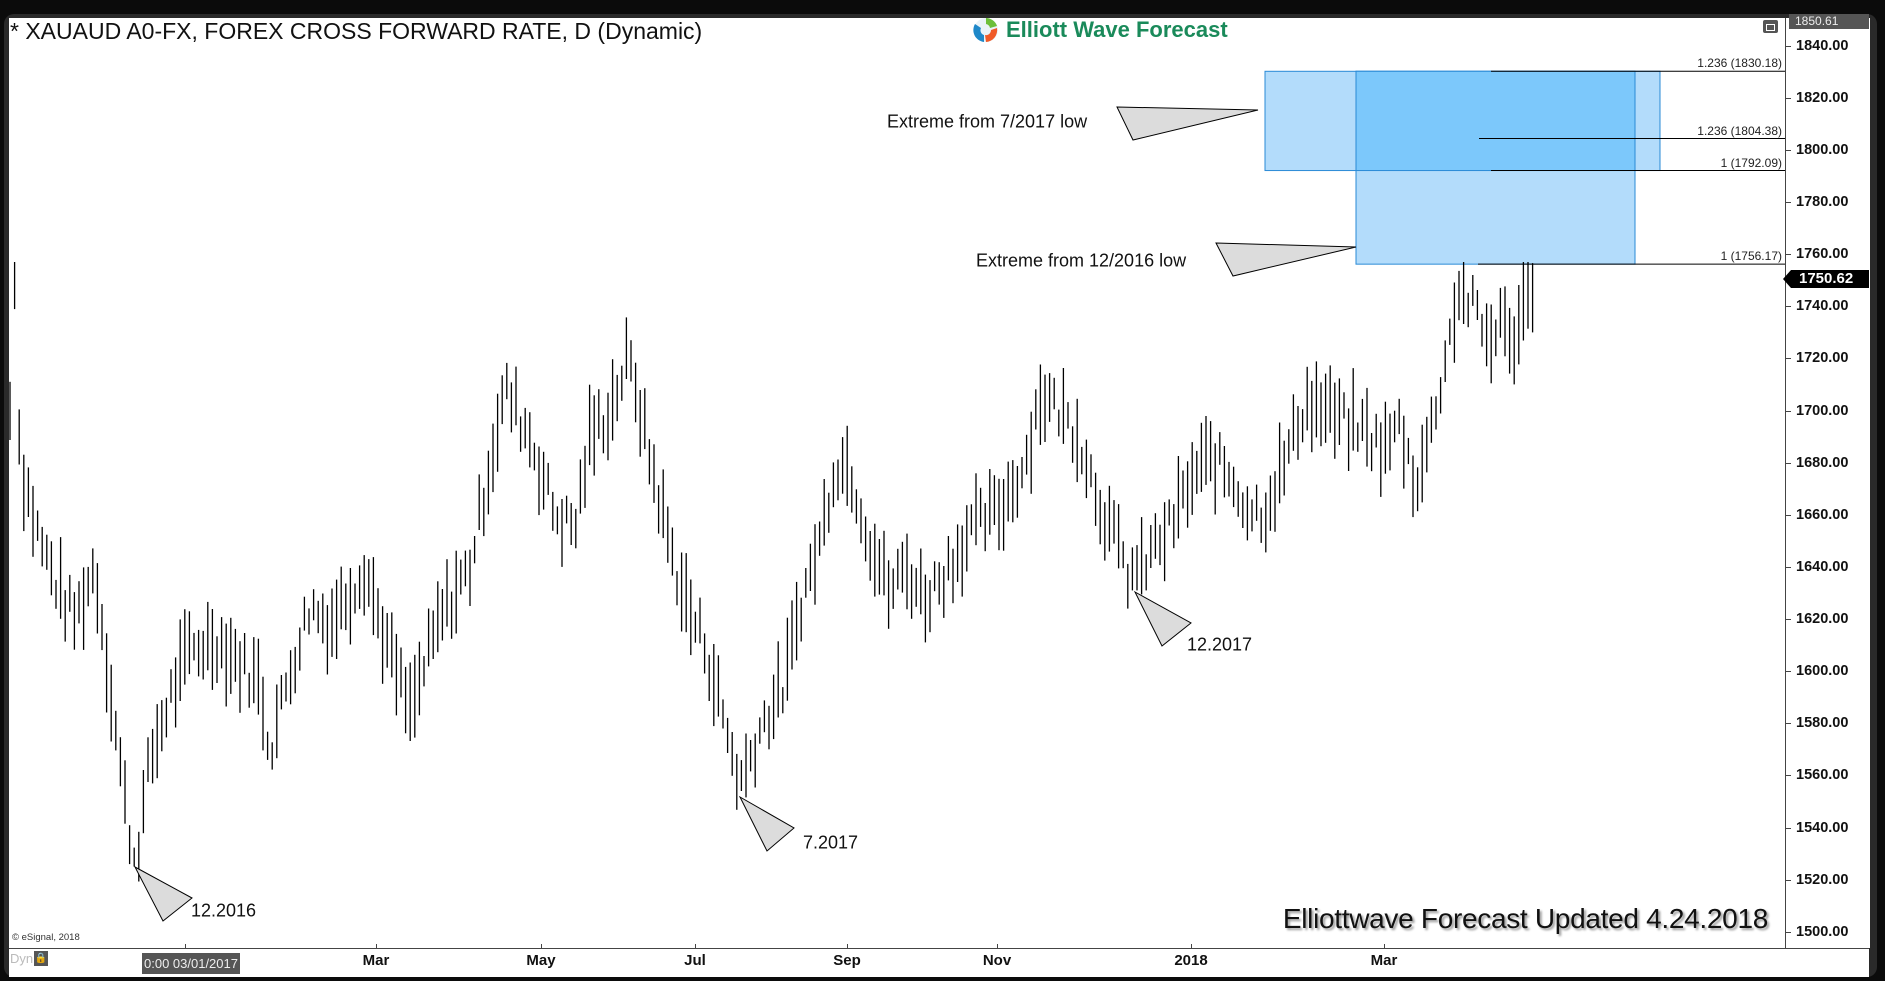 Image resolution: width=1885 pixels, height=981 pixels. Describe the element at coordinates (1822, 671) in the screenshot. I see `y-tick-label: 1600.00` at that location.